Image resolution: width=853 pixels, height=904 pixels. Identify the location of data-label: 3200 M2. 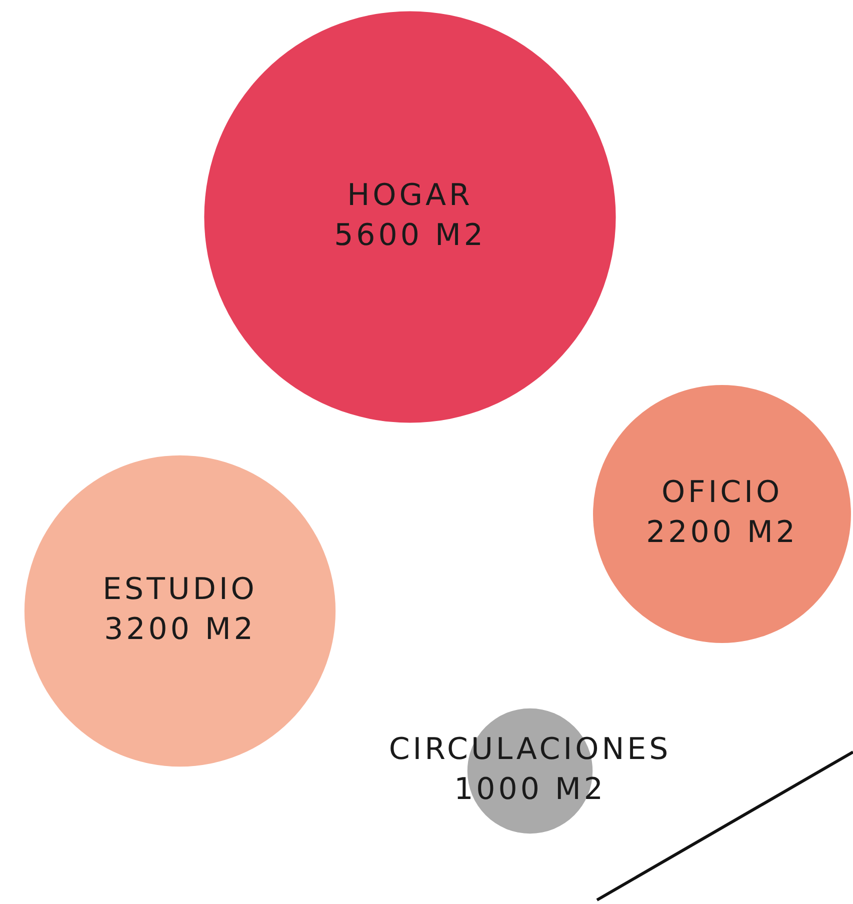
(180, 629).